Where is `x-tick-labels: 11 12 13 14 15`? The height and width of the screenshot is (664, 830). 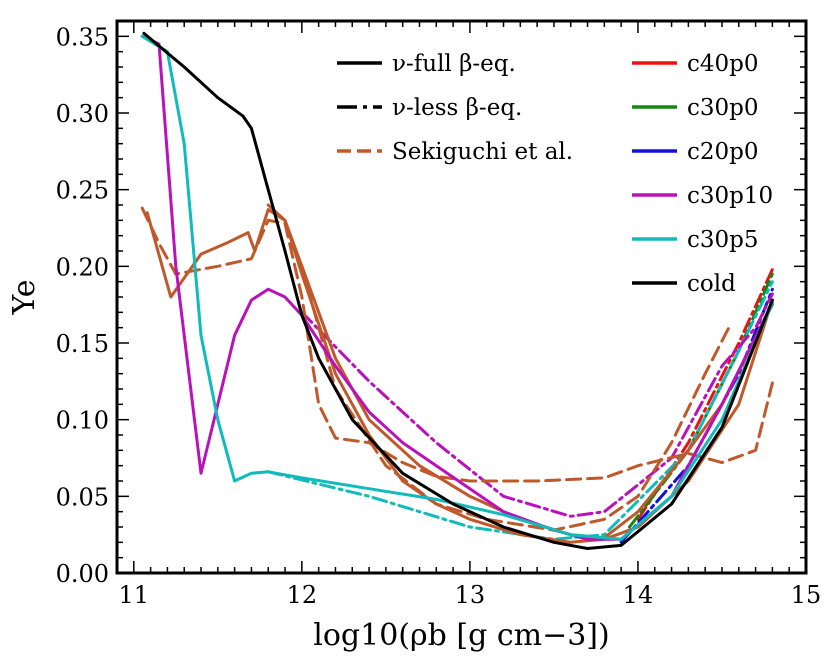
x-tick-labels: 11 12 13 14 15 is located at coordinates (470, 595).